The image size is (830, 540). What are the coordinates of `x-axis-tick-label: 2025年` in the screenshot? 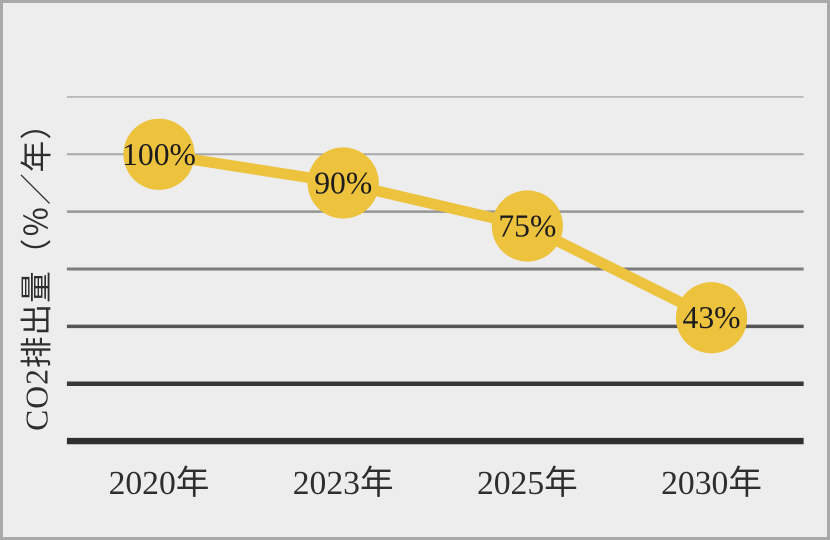 It's located at (527, 483).